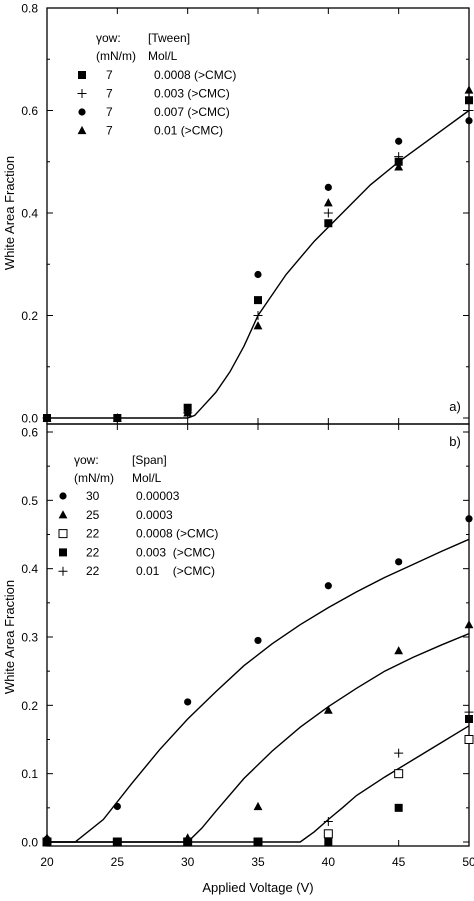 The image size is (474, 901). I want to click on x-tick-label: 20, so click(47, 862).